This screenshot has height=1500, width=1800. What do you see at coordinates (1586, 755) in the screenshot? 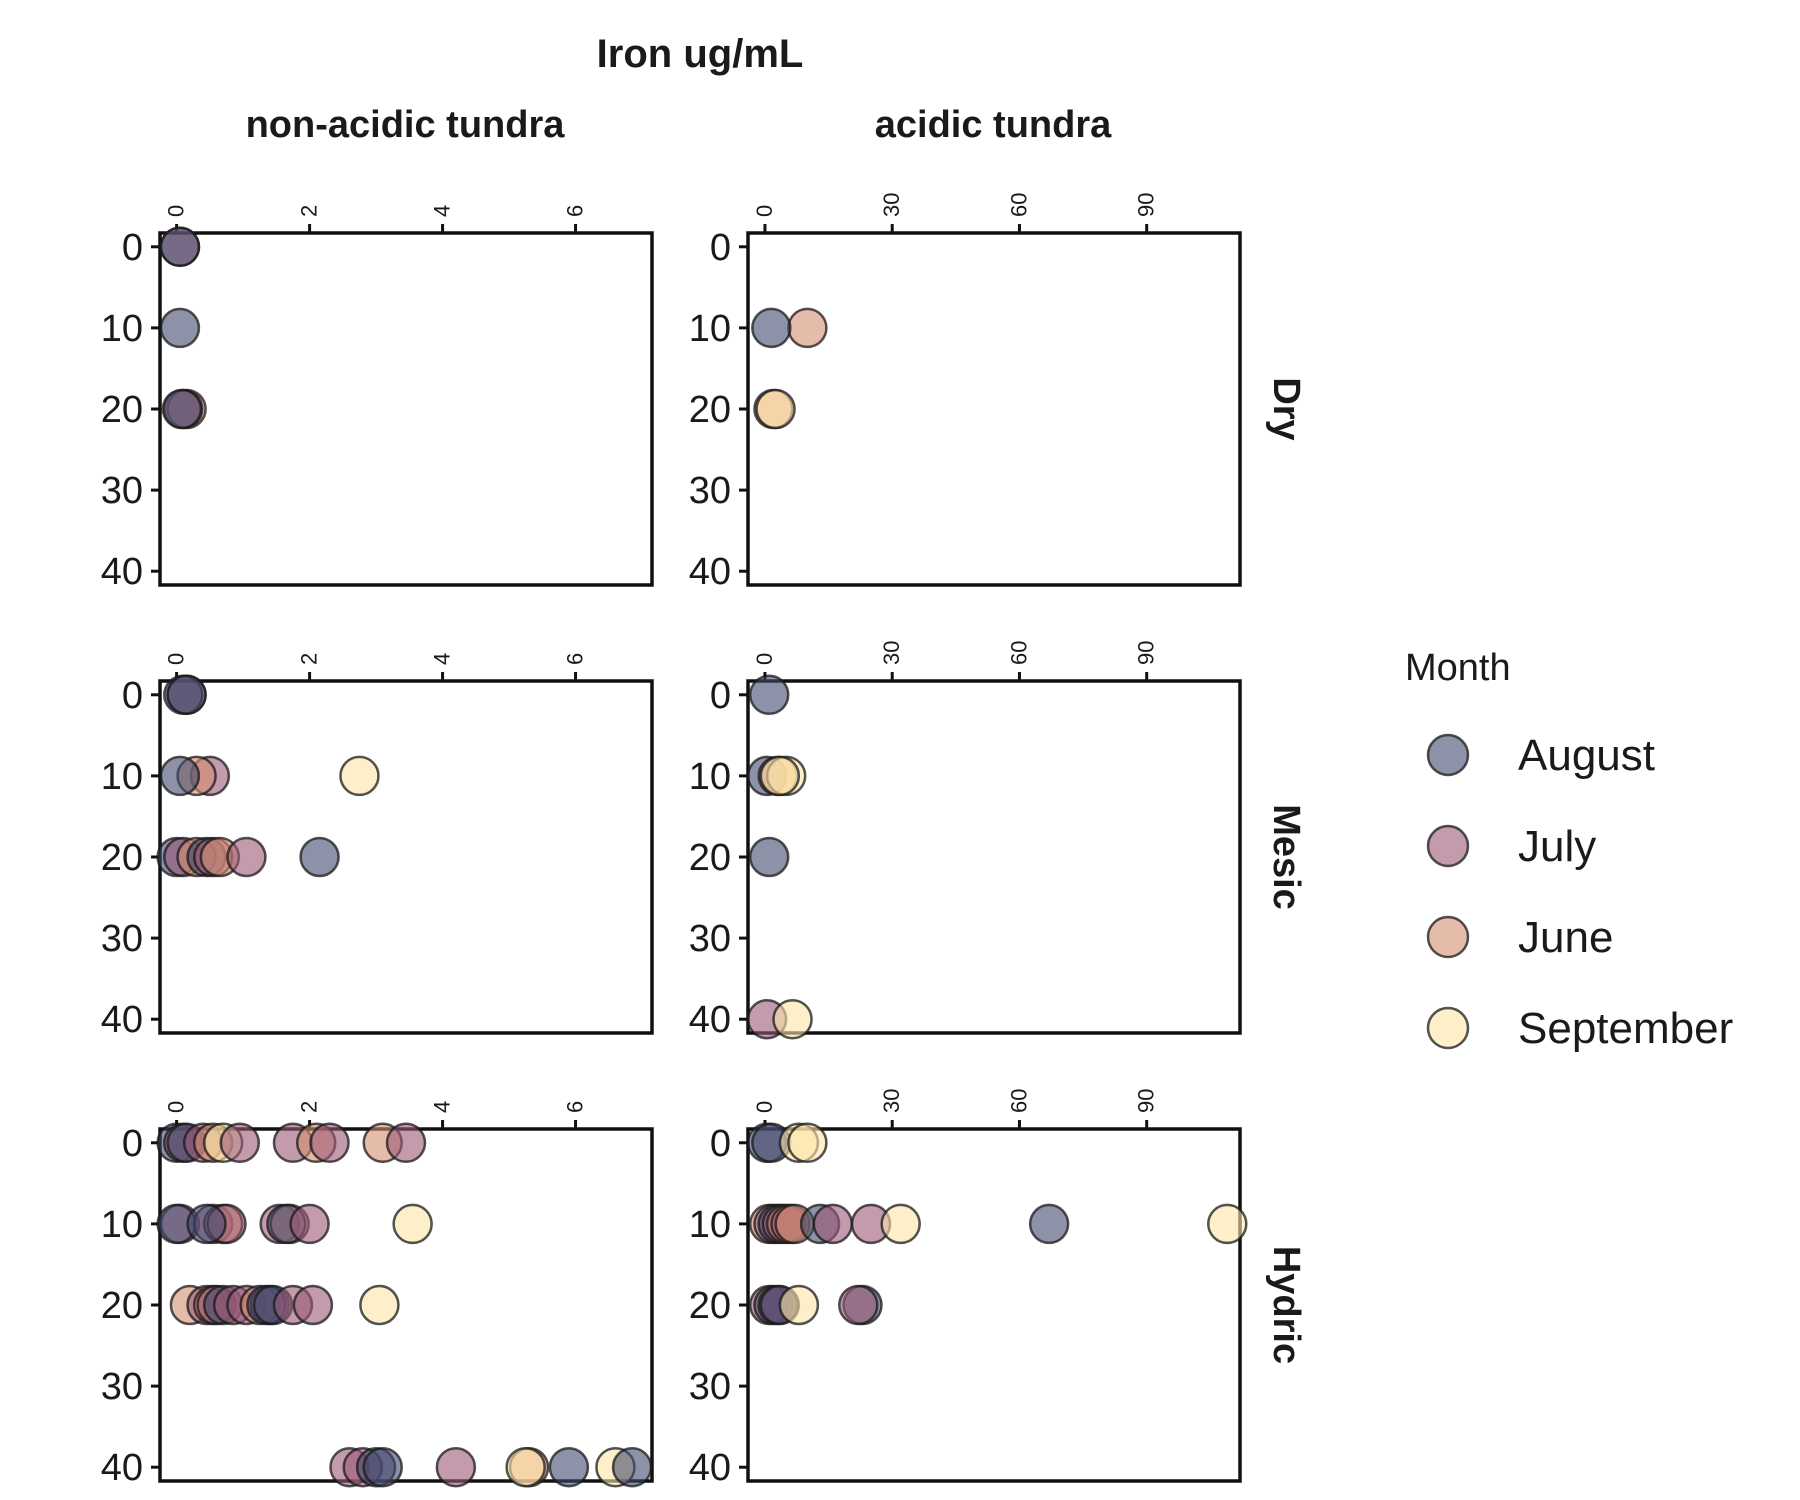
I see `legend-label: August` at bounding box center [1586, 755].